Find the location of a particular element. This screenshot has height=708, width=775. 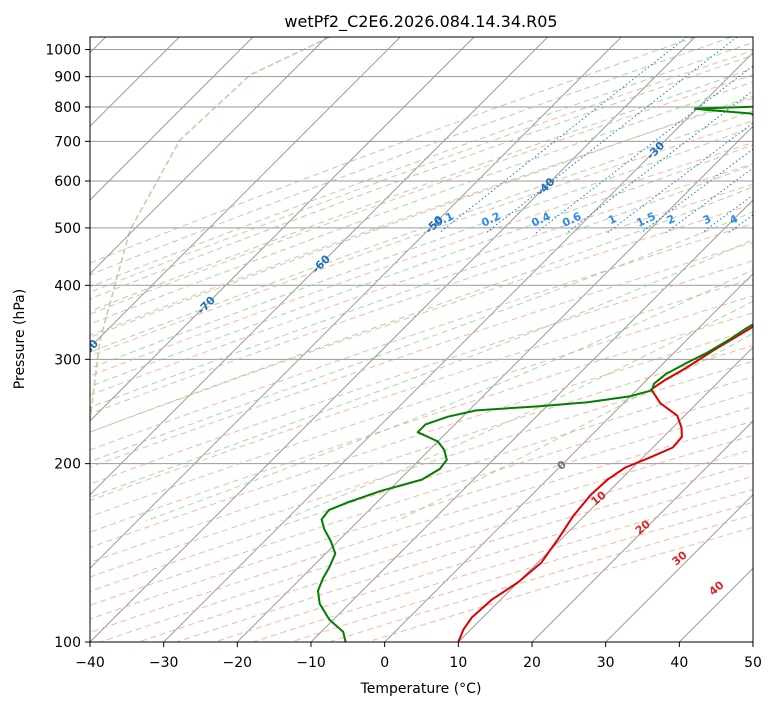

mixing-ratio-label: 0.4 is located at coordinates (540, 220).